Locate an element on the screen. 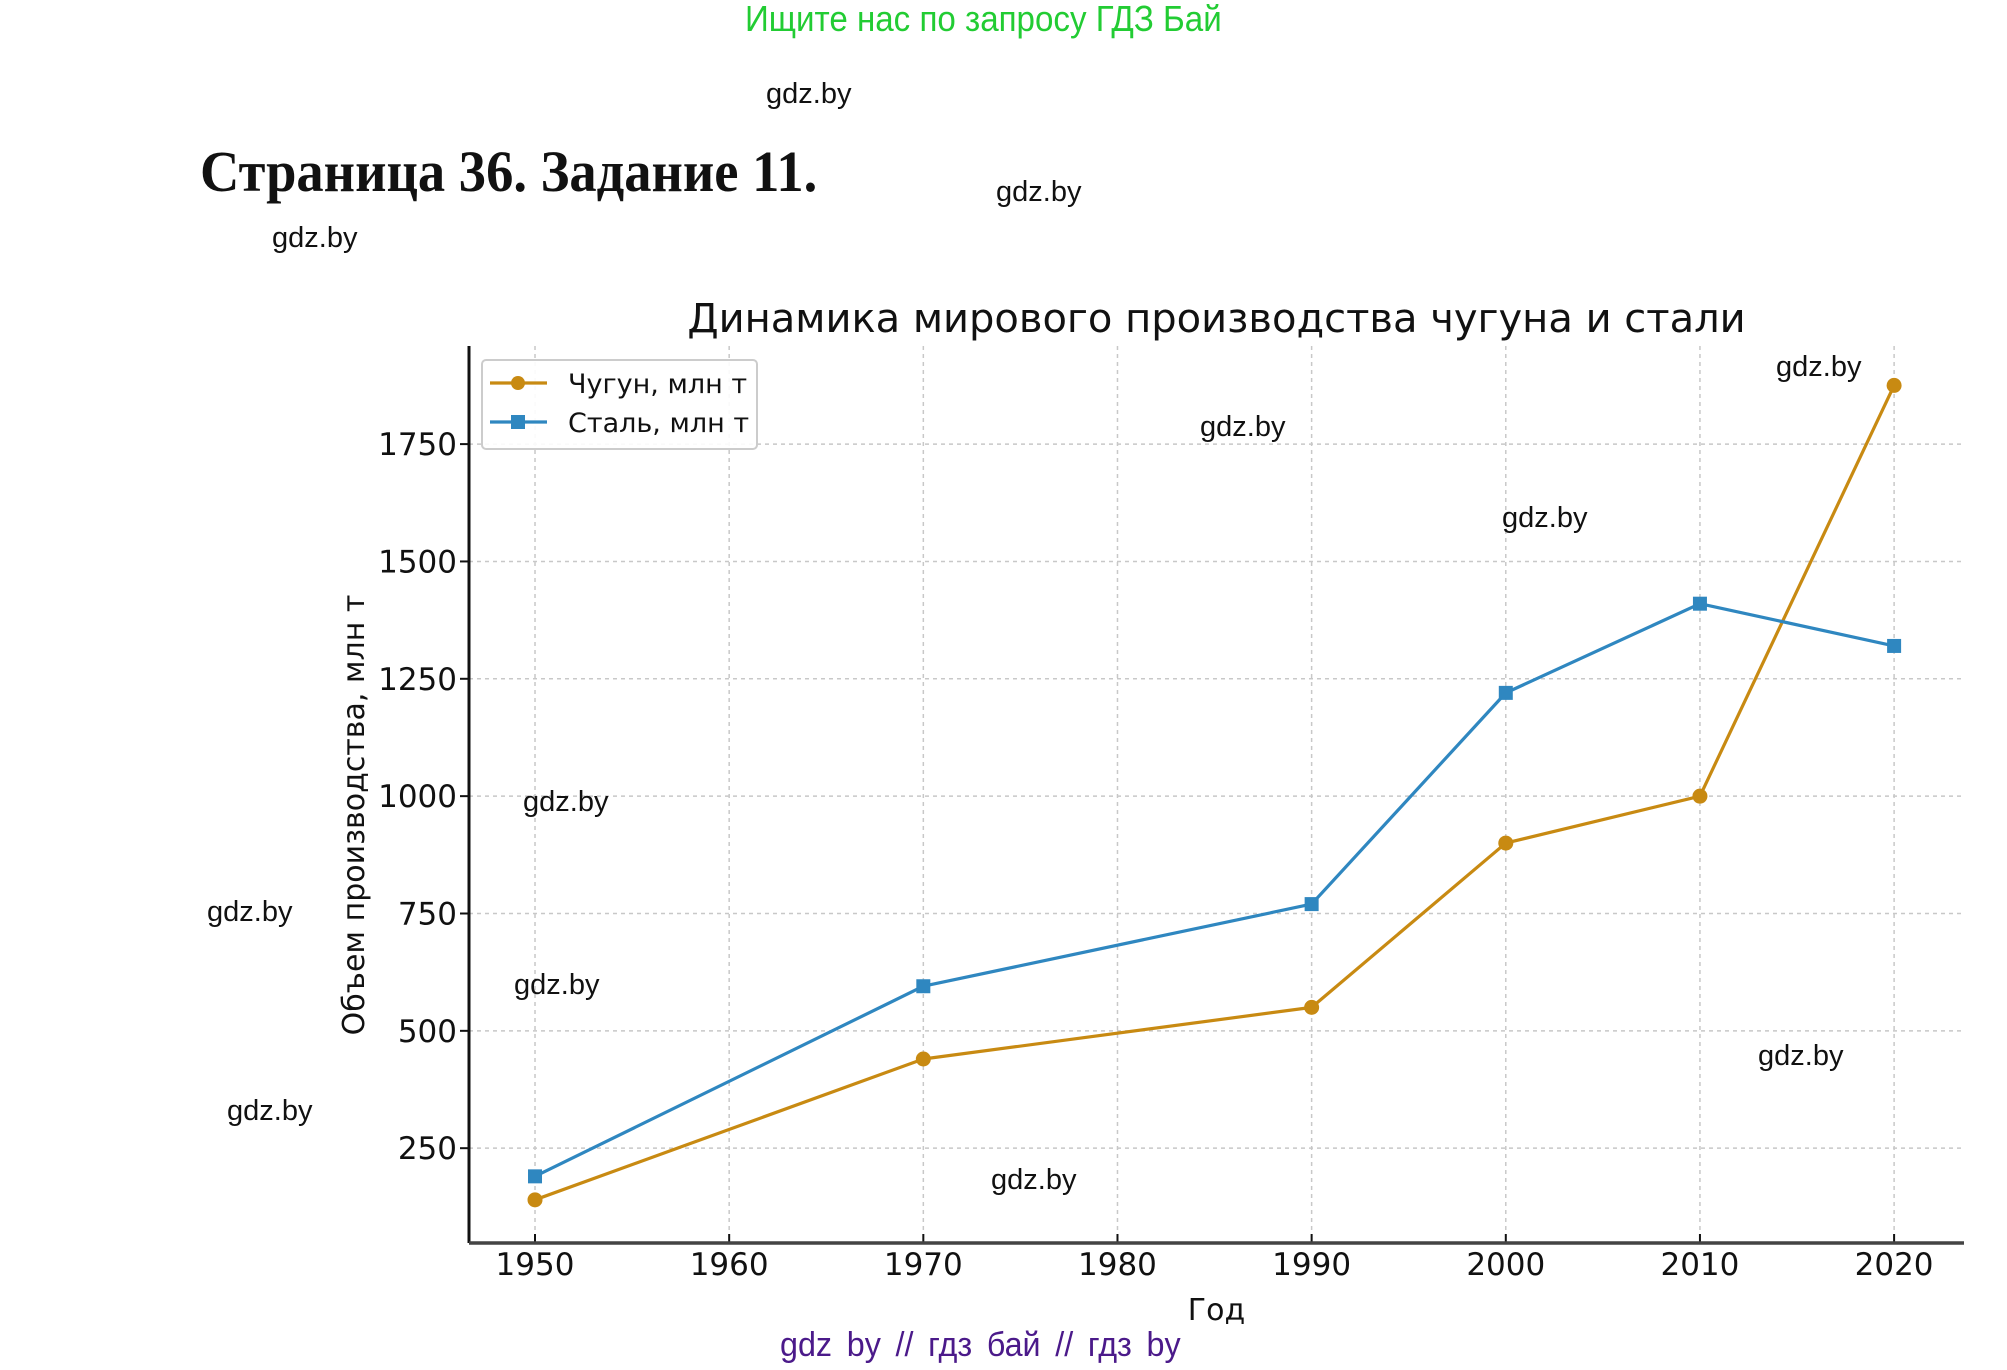  x-tick-label: 1950 is located at coordinates (535, 1265).